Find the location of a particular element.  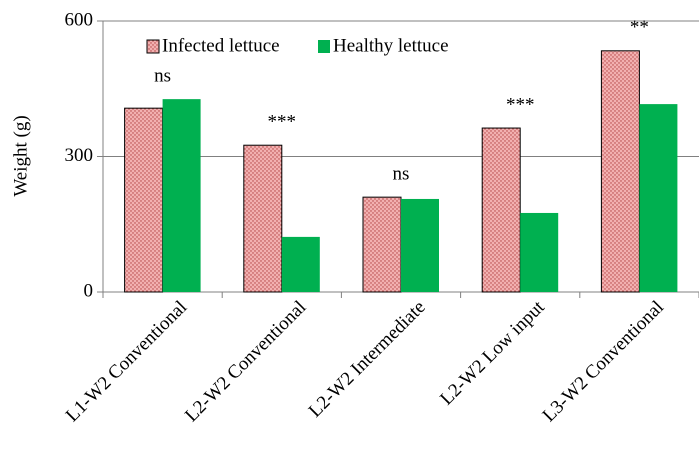

legend-label: Healthy lettuce is located at coordinates (391, 45).